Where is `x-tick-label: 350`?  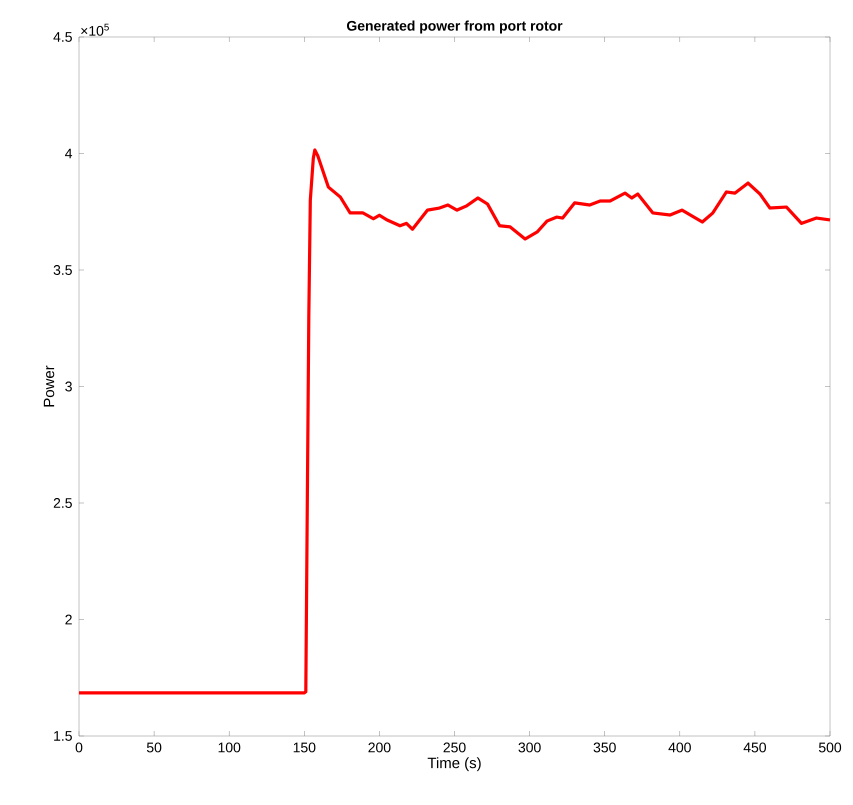 x-tick-label: 350 is located at coordinates (605, 747).